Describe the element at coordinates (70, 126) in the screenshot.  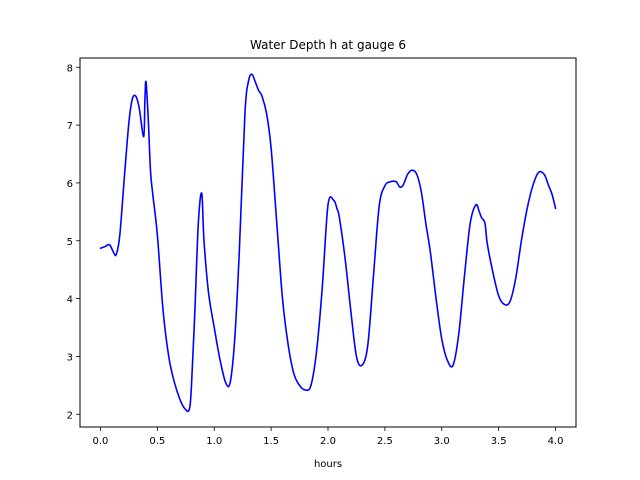
I see `y-tick-label: 7` at that location.